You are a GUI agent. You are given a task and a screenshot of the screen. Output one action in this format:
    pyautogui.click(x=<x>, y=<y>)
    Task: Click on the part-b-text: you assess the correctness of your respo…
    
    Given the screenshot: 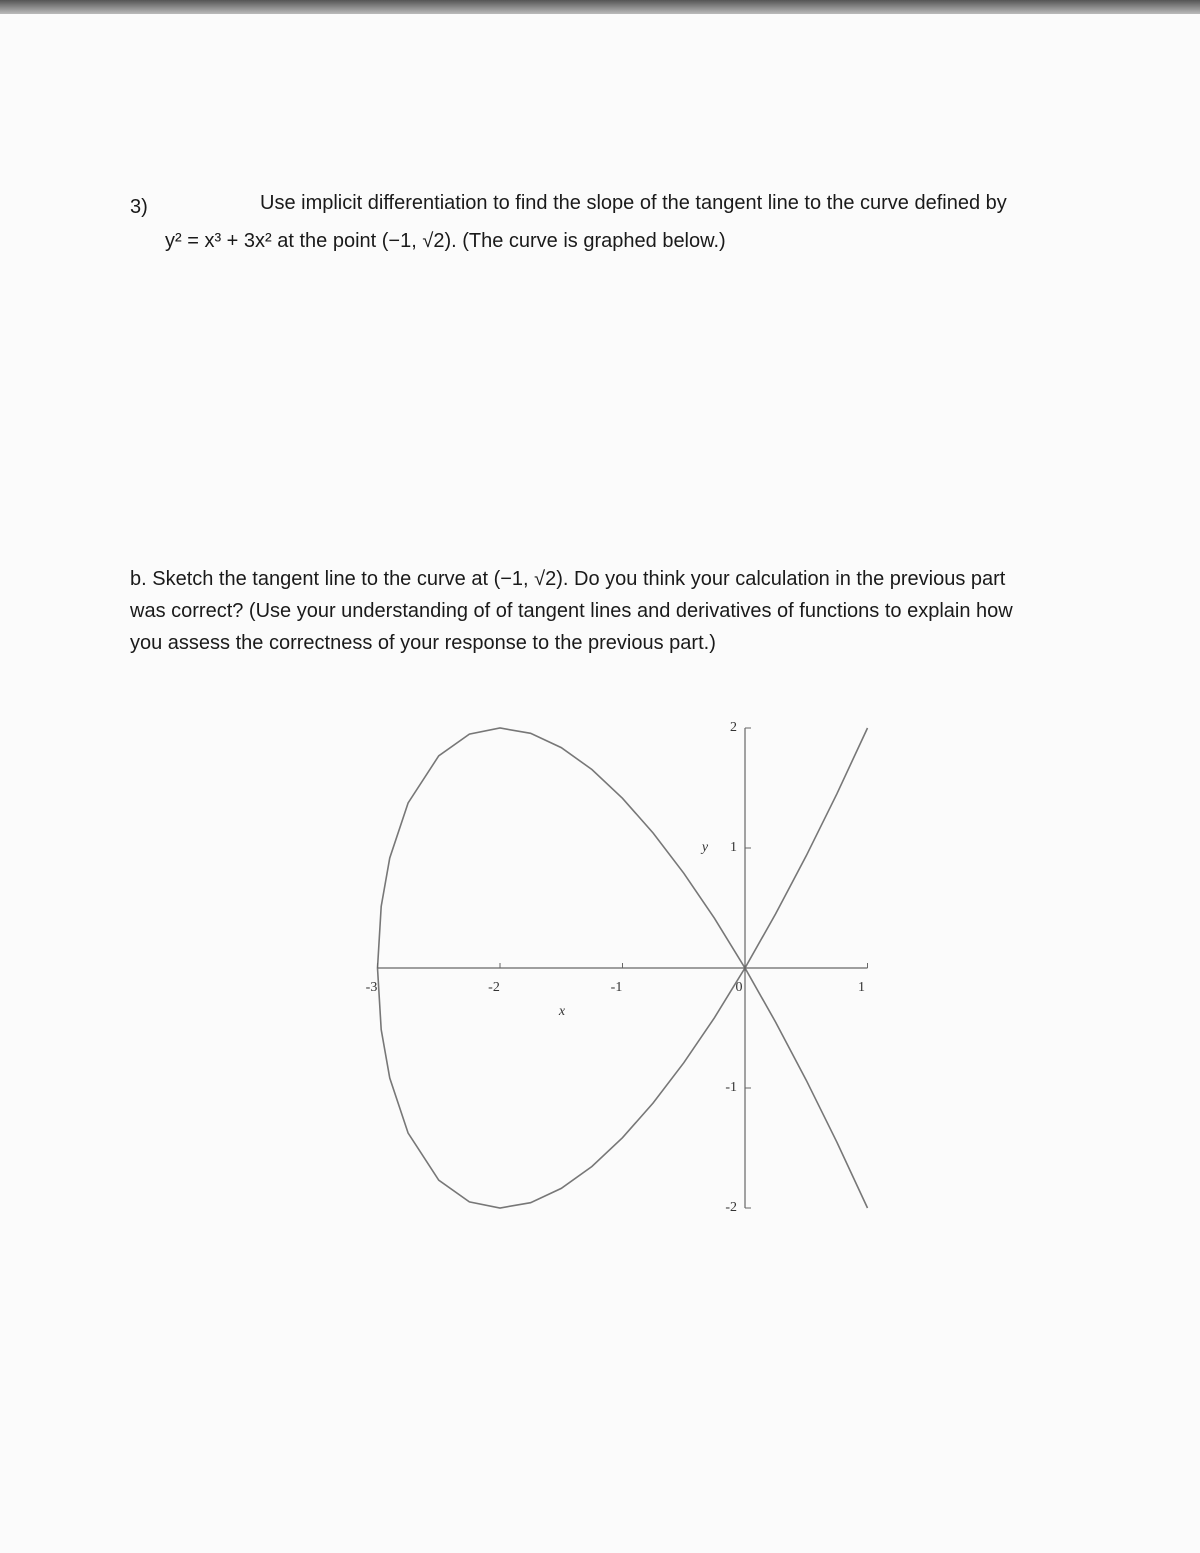 What is the action you would take?
    pyautogui.click(x=423, y=643)
    